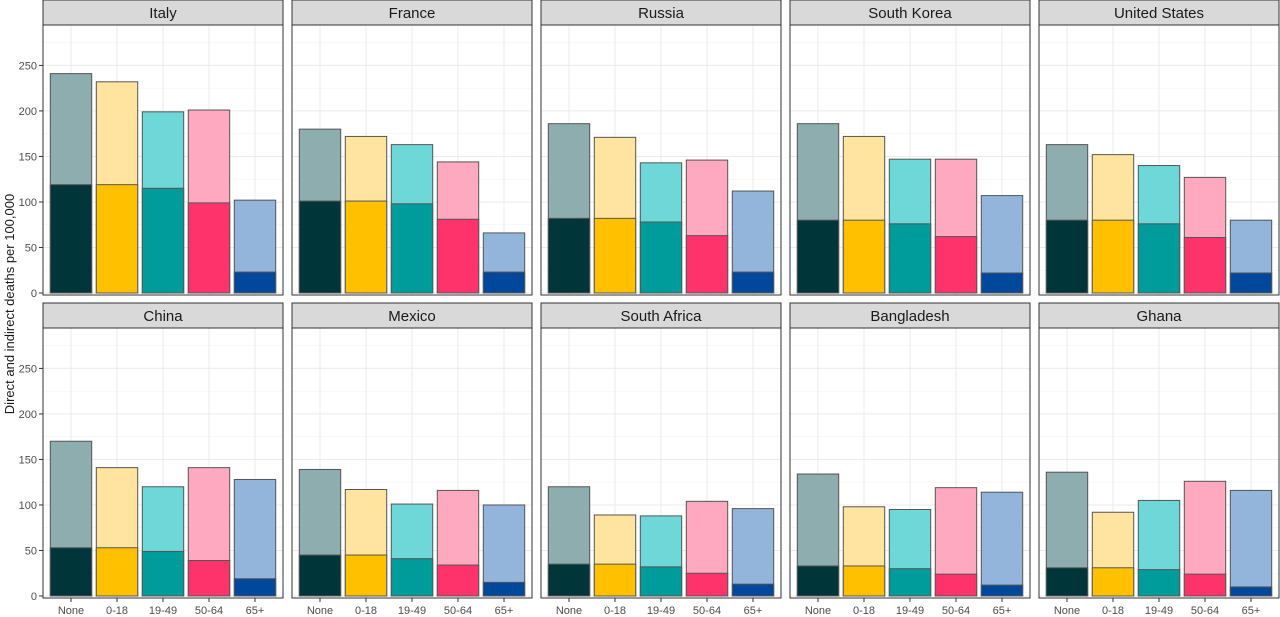  What do you see at coordinates (9, 304) in the screenshot?
I see `y-axis-title: Direct and indirect deaths per 100,000` at bounding box center [9, 304].